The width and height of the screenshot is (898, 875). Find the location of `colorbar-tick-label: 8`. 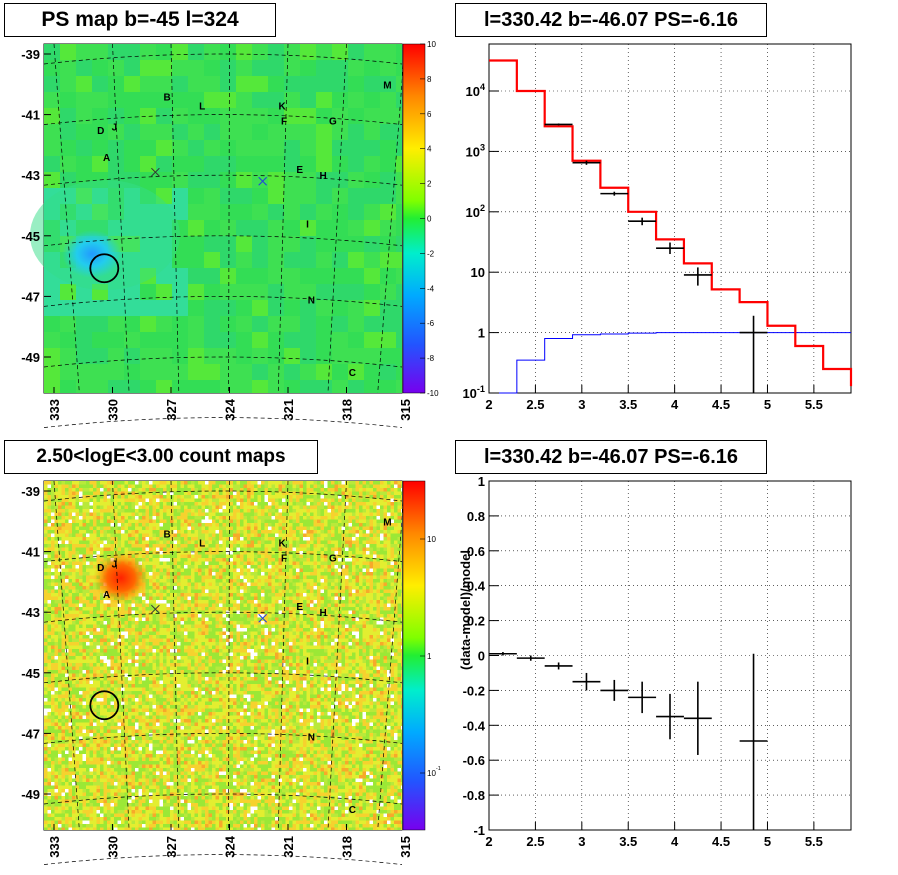

colorbar-tick-label: 8 is located at coordinates (429, 79).